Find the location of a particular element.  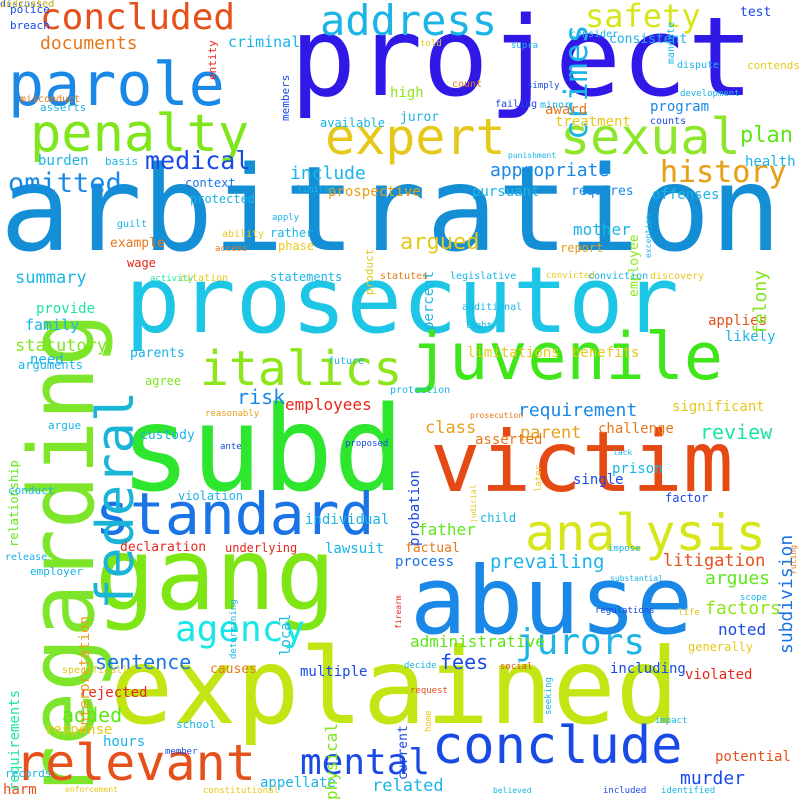

word-relevant: relevant is located at coordinates (135, 763).